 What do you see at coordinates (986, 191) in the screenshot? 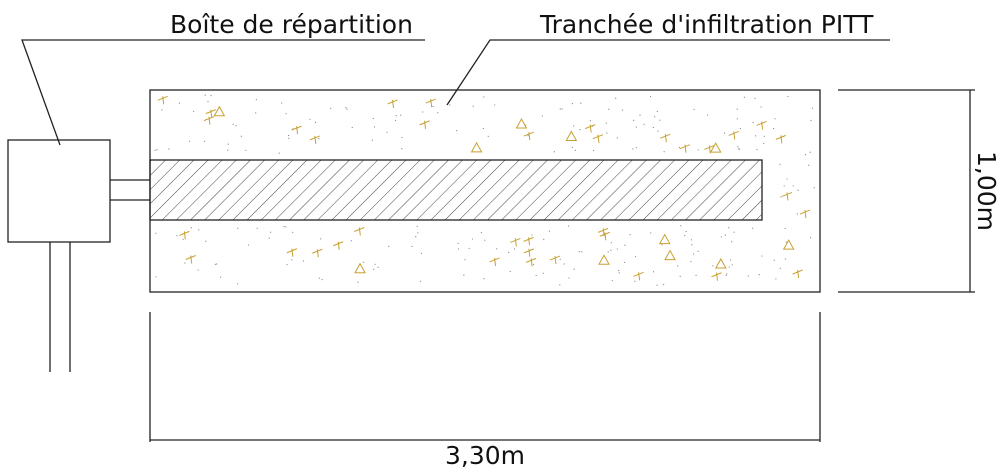
I see `height-label: 1,00m` at bounding box center [986, 191].